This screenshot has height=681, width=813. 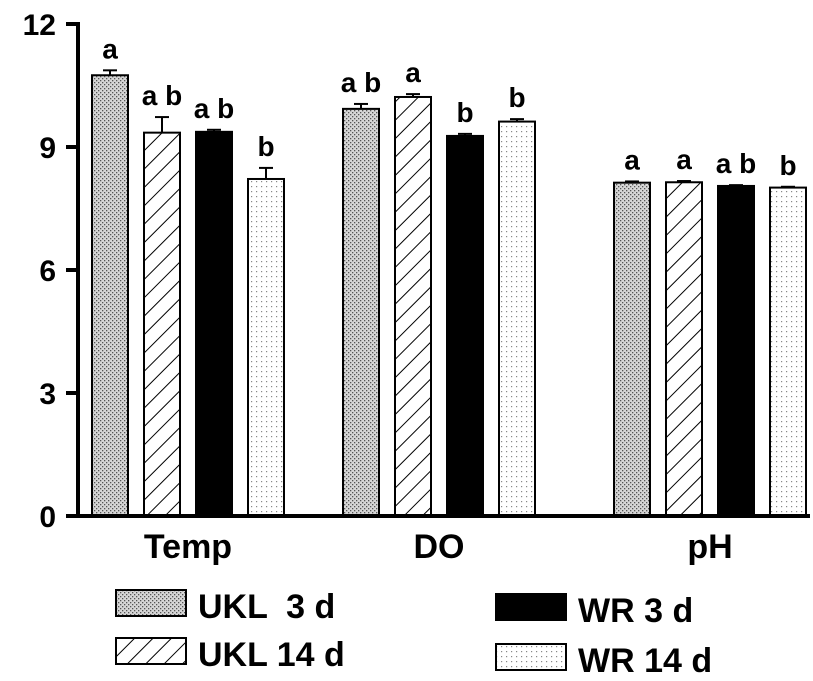 I want to click on y-tick-label: 6, so click(x=47, y=271).